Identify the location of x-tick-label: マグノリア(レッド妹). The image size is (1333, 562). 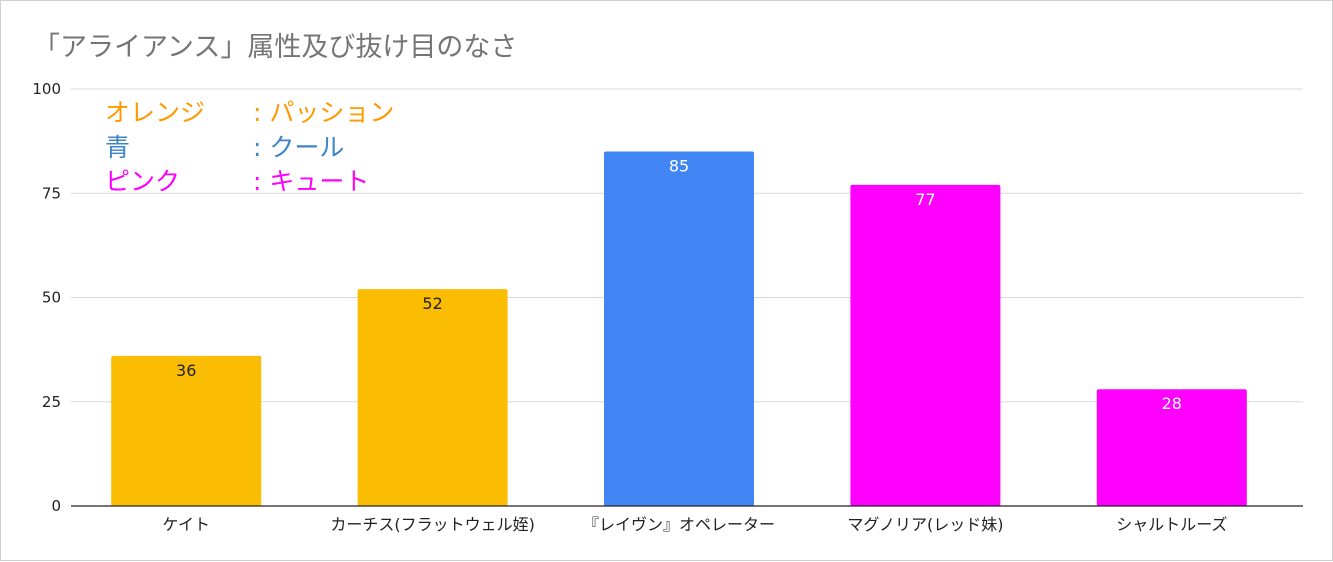
(925, 524).